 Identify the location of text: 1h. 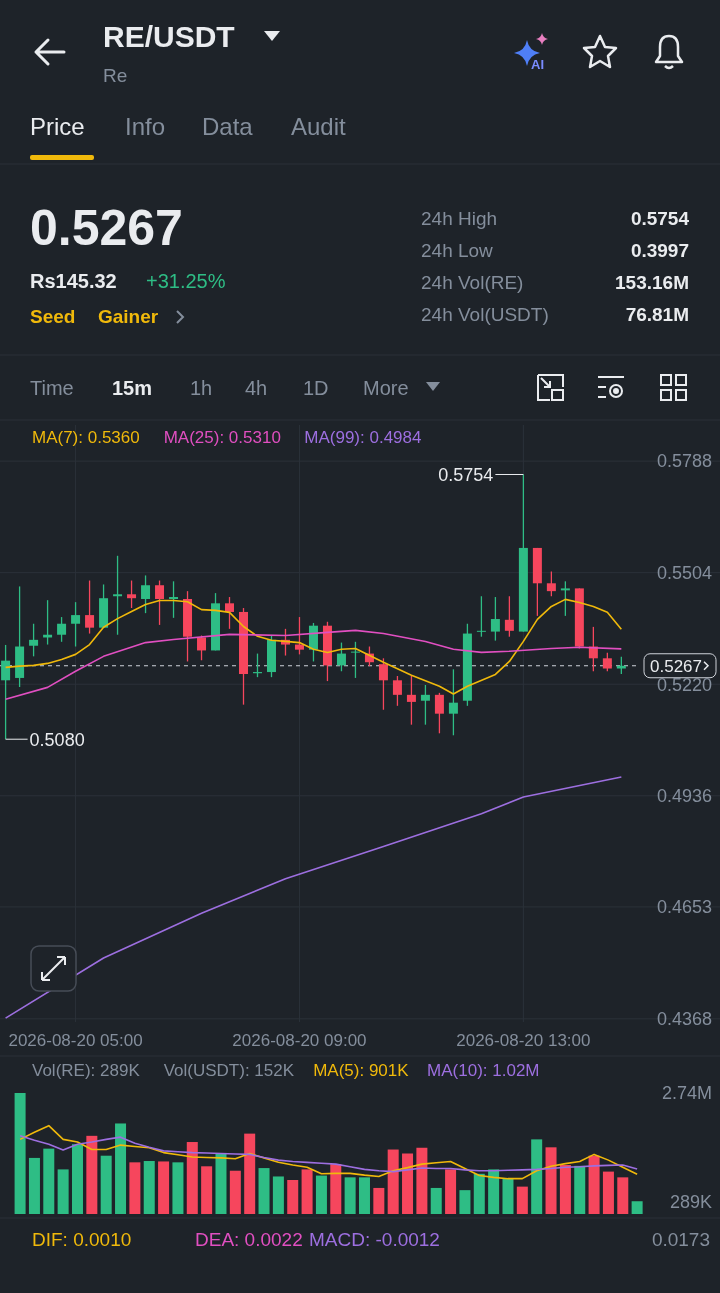
(201, 388).